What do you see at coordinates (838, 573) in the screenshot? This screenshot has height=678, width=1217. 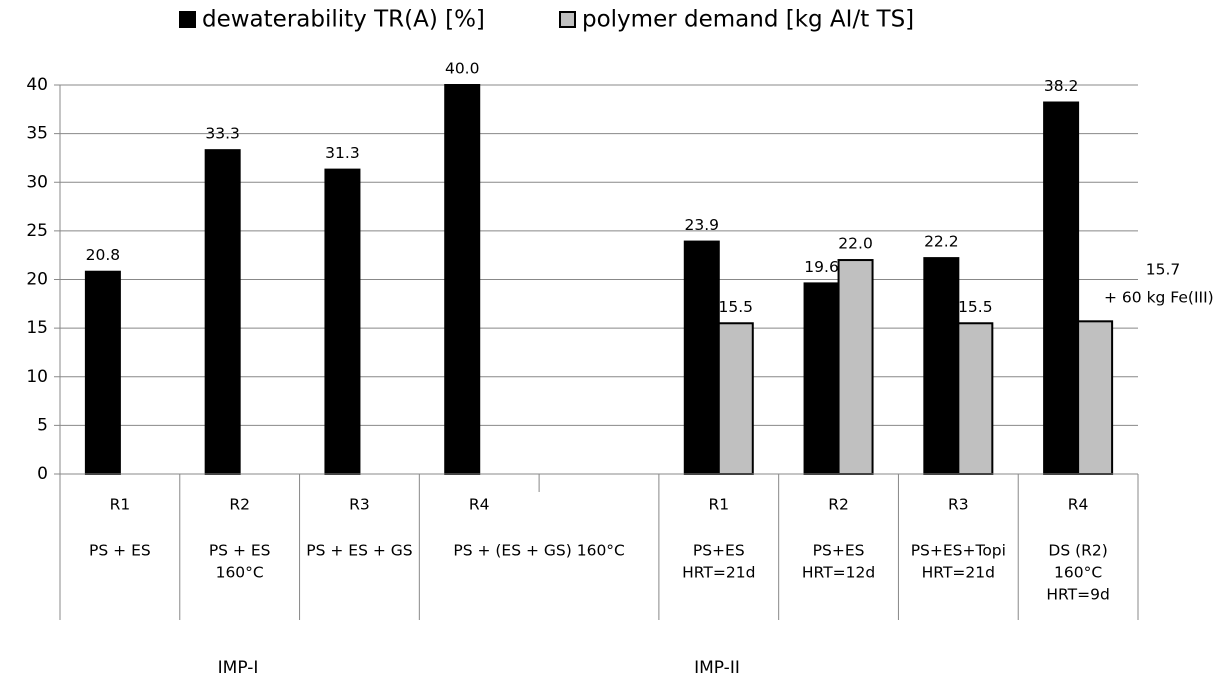 I see `category-description: HRT=12d` at bounding box center [838, 573].